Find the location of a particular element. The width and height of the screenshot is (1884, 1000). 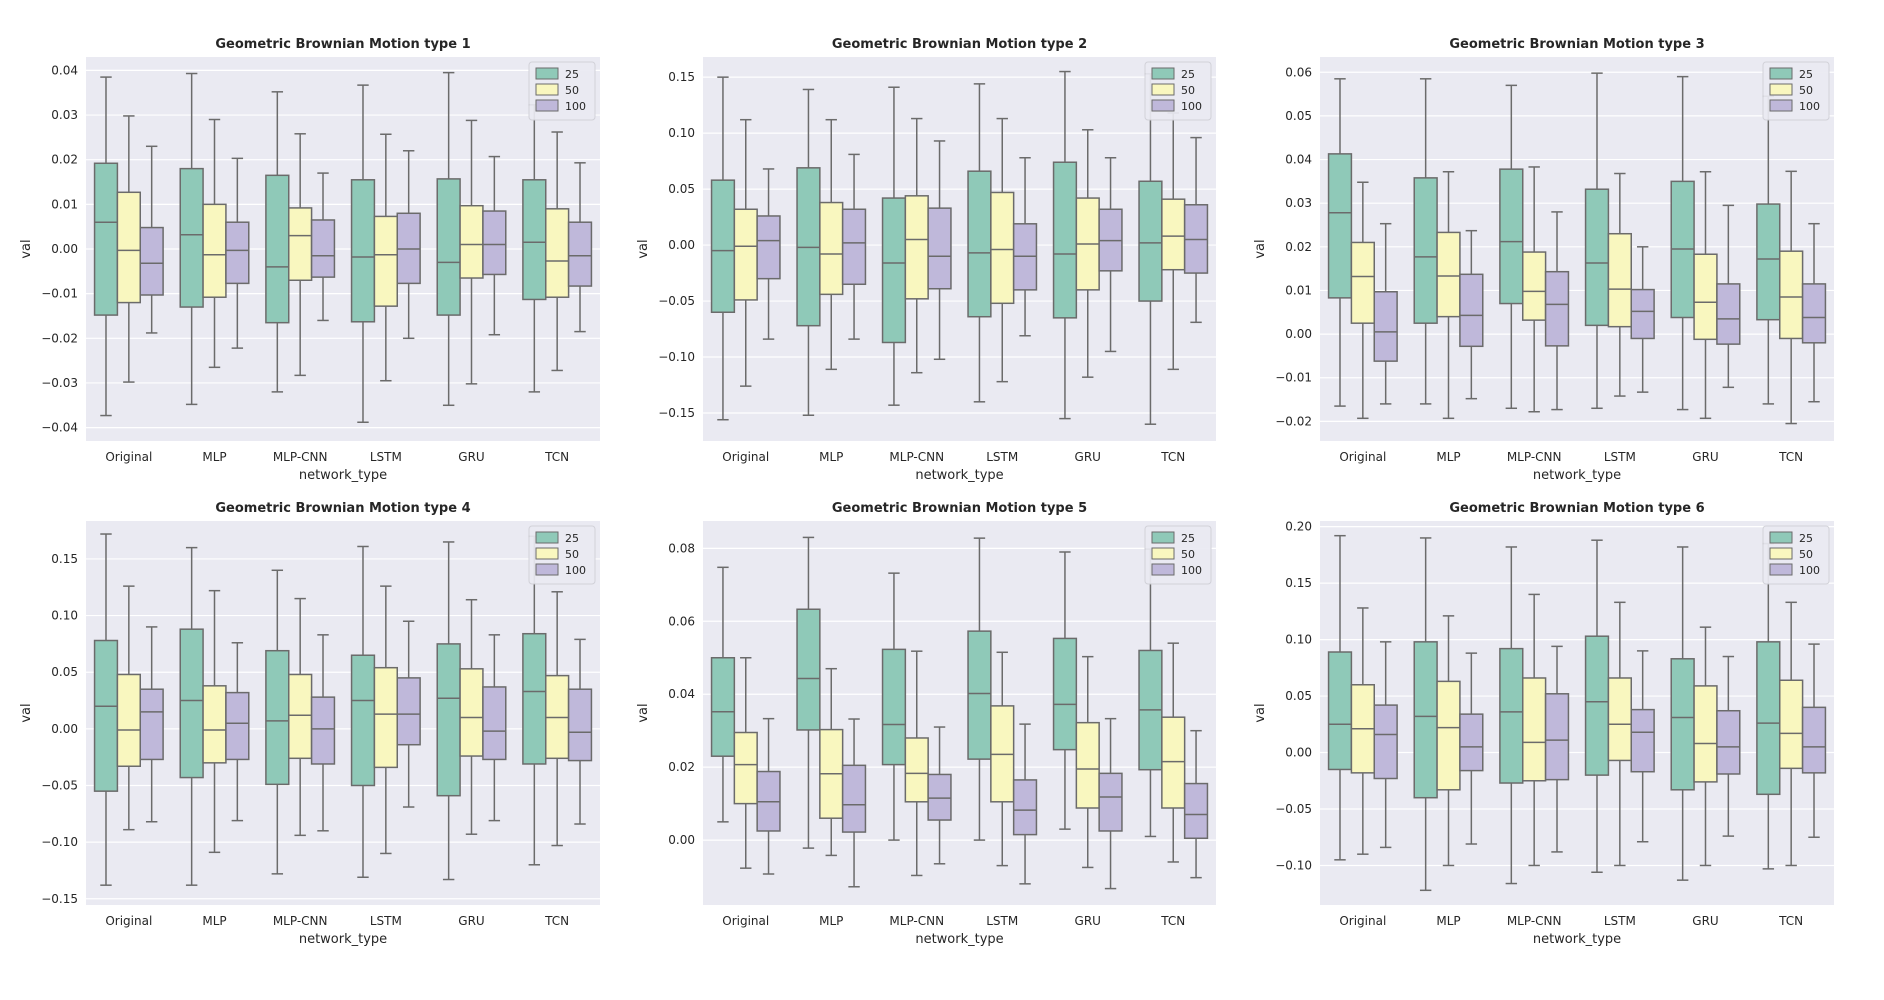

y-tick-label: −0.02 is located at coordinates (1293, 421).